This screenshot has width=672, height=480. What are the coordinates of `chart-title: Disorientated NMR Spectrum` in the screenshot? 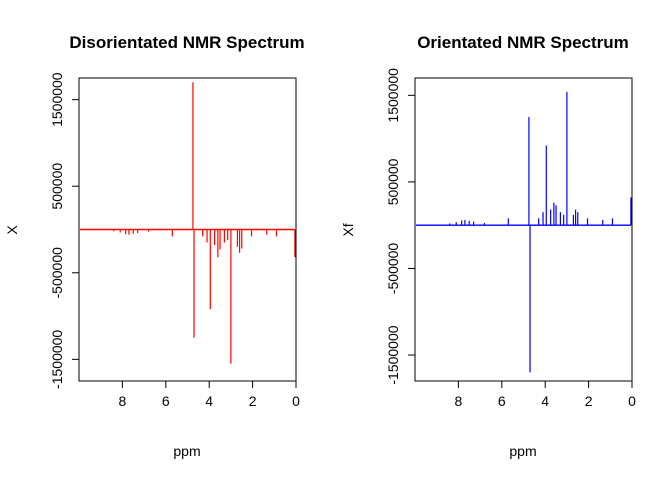 It's located at (186, 42).